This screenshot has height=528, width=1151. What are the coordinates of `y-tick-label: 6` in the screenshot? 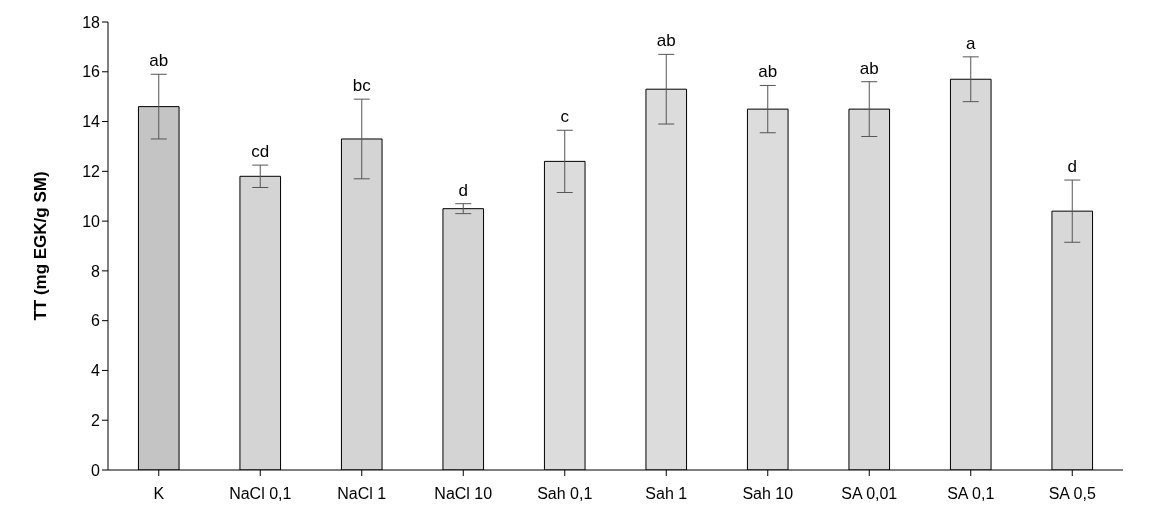 It's located at (96, 321).